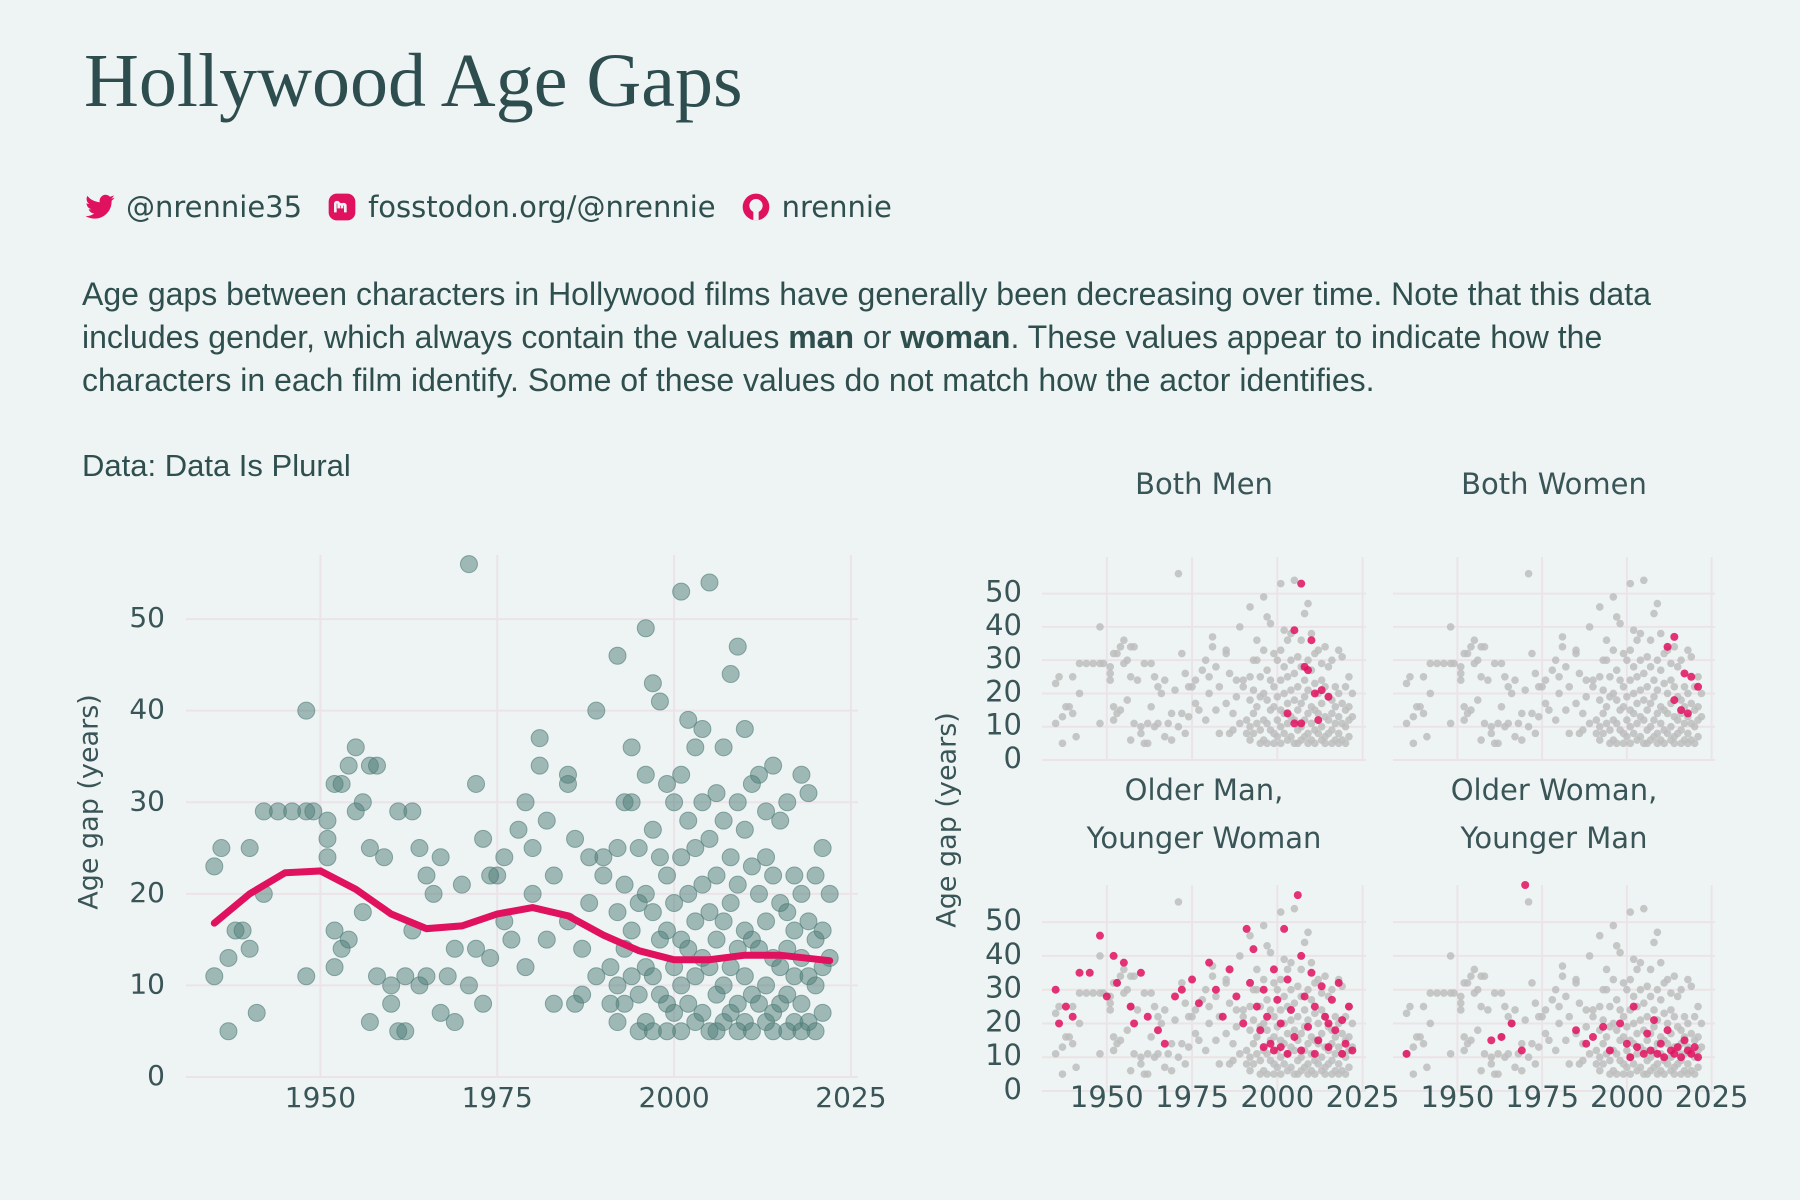 This screenshot has width=1800, height=1200. Describe the element at coordinates (1277, 1097) in the screenshot. I see `x-tick-label: 2000` at that location.